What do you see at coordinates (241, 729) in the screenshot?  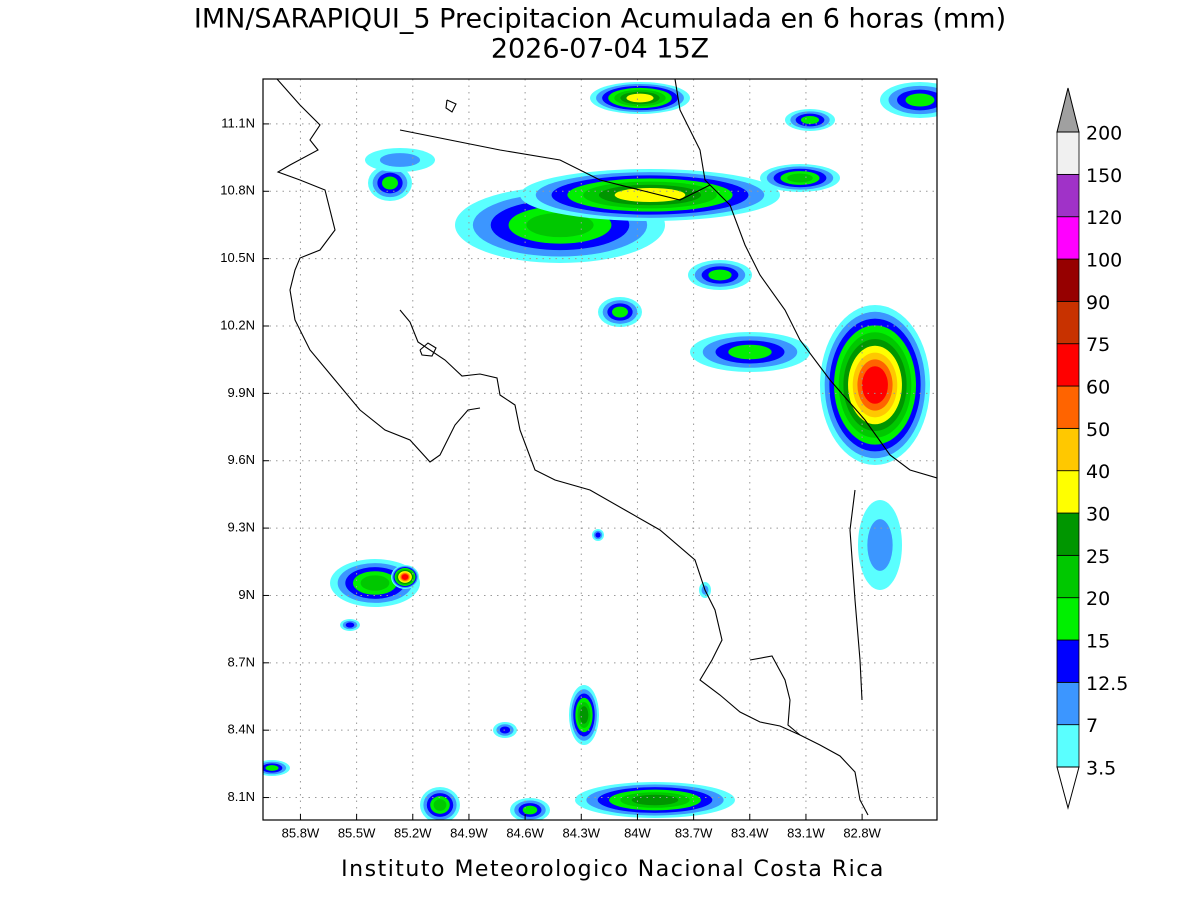 I see `y-tick-label: 8.4N` at bounding box center [241, 729].